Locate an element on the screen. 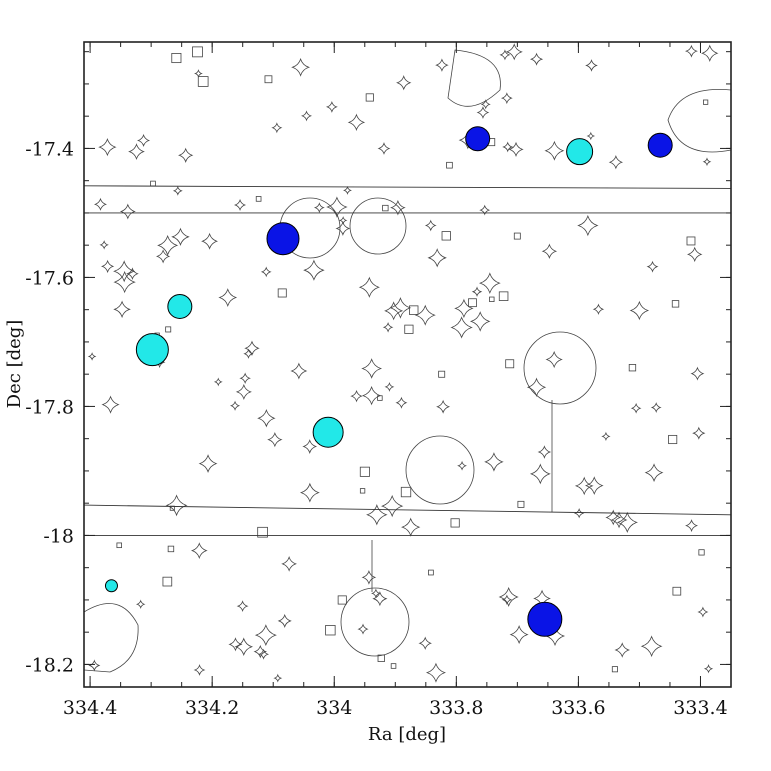  bright-star-halo is located at coordinates (440, 470).